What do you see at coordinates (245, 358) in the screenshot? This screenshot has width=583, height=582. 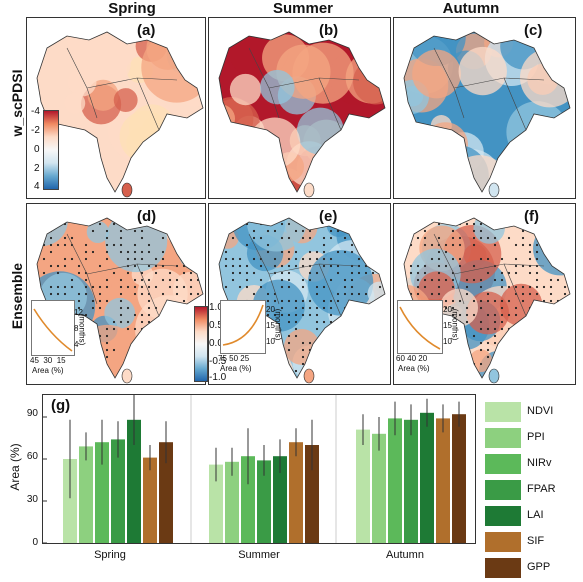 I see `inset-tick: 25` at bounding box center [245, 358].